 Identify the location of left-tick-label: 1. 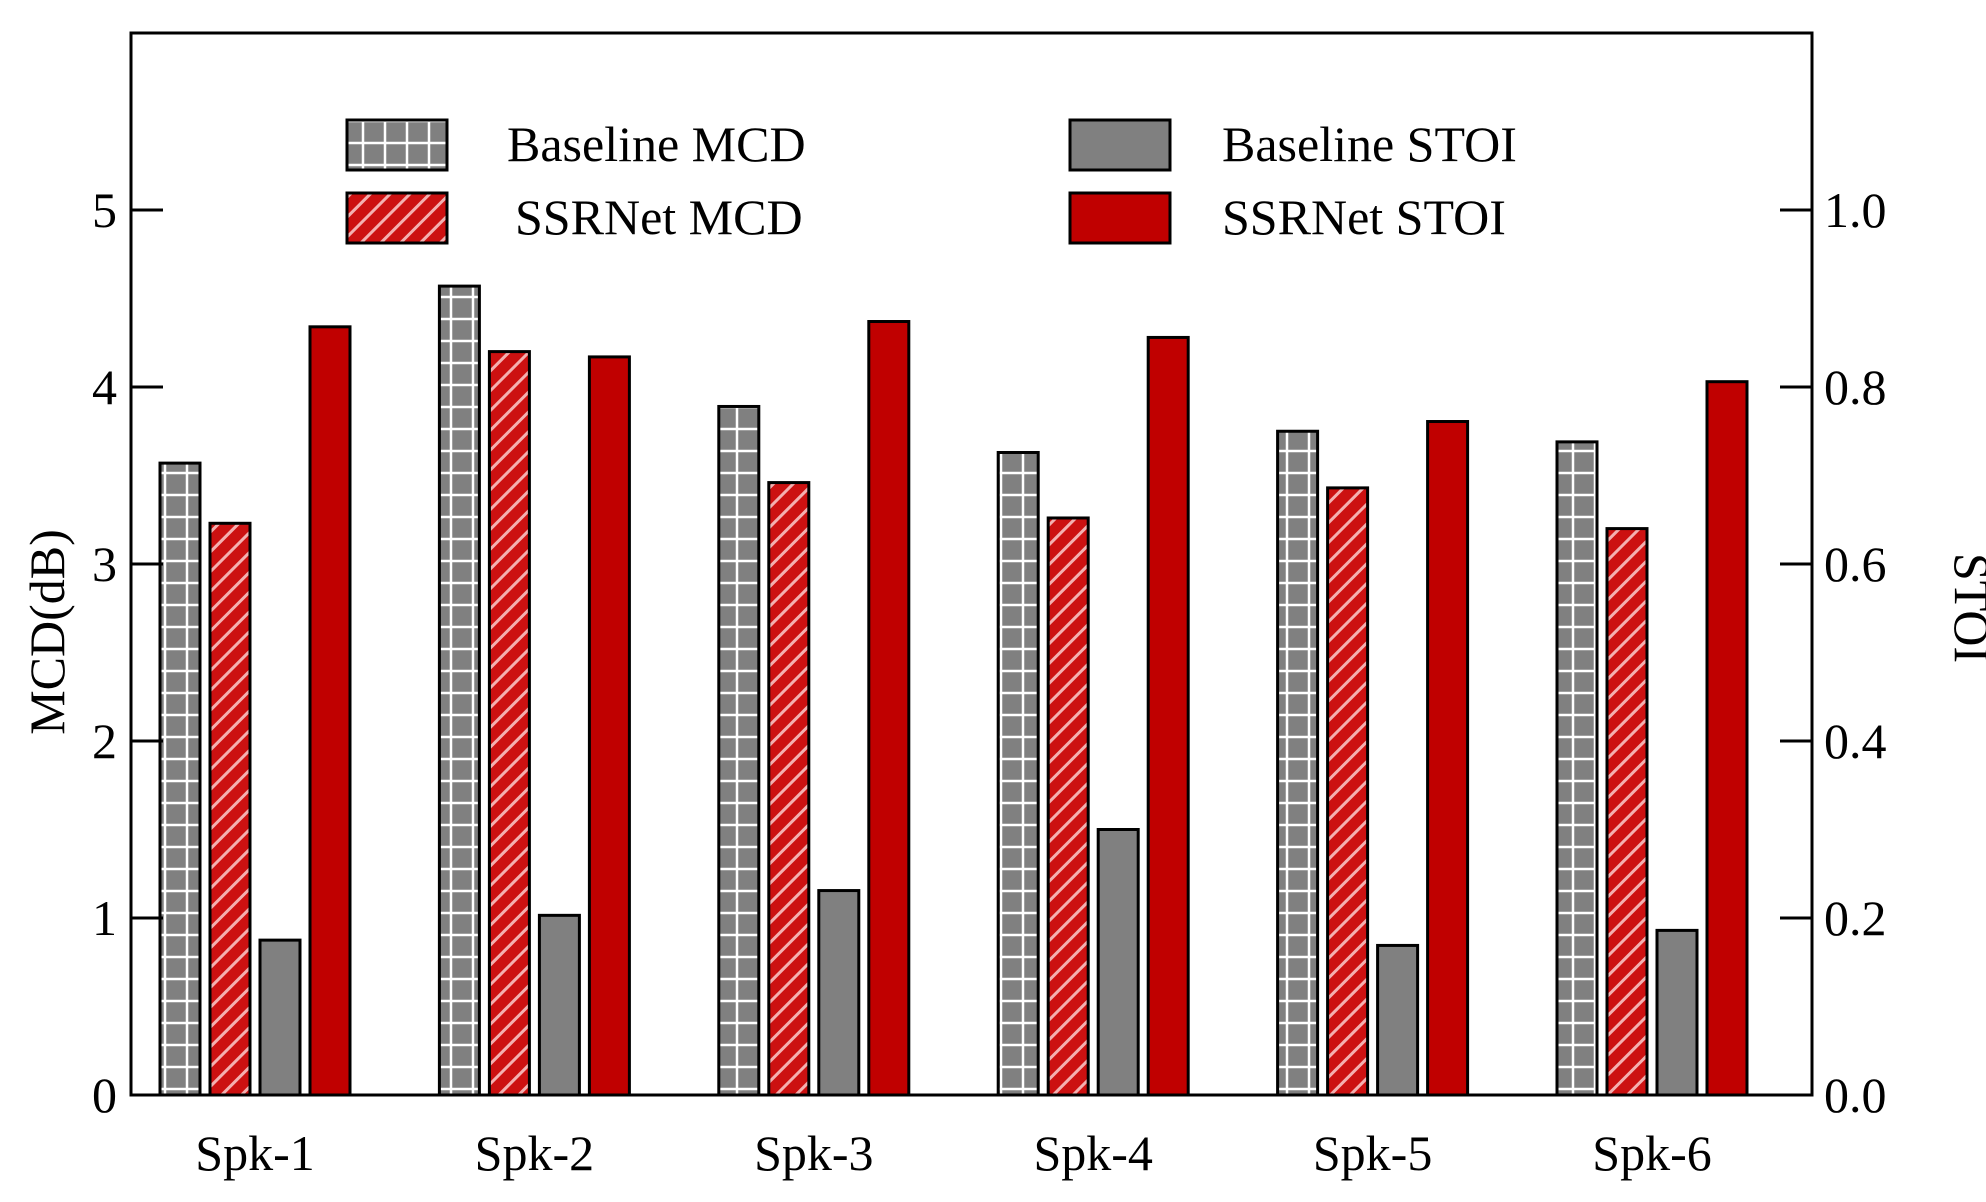
(104, 918).